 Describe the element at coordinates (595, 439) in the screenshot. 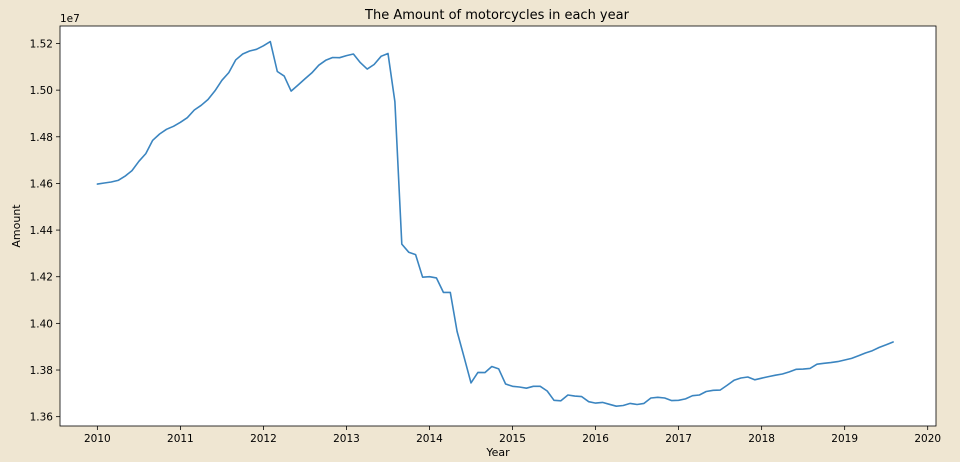

I see `x-tick-label: 2016` at that location.